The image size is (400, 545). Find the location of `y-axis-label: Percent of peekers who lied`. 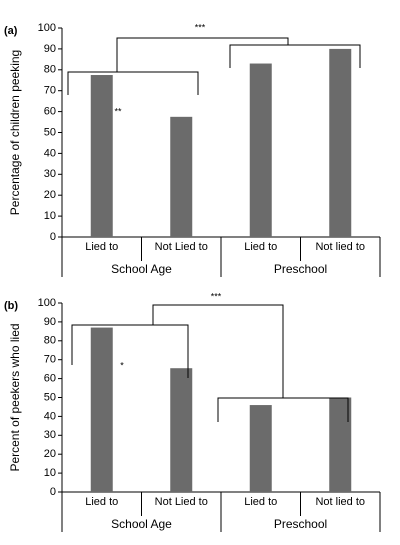

y-axis-label: Percent of peekers who lied is located at coordinates (15, 397).